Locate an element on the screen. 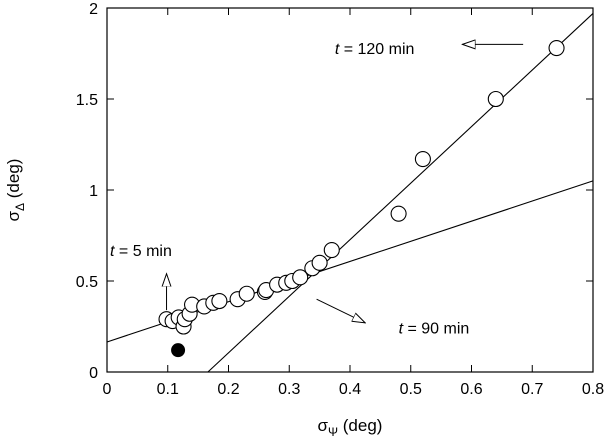 The image size is (605, 440). annotation-text: = 90 min is located at coordinates (436, 328).